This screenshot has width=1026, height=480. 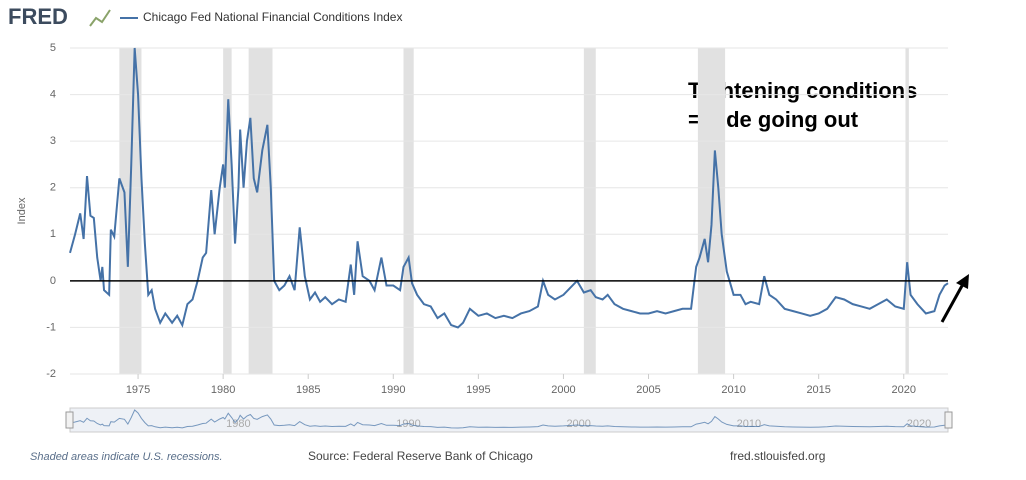 I want to click on navigator, so click(x=509, y=420).